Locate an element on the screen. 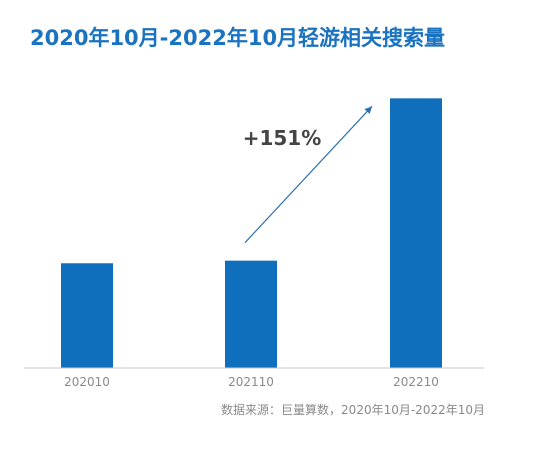 This screenshot has height=453, width=540. x-tick-label: 202210 is located at coordinates (416, 382).